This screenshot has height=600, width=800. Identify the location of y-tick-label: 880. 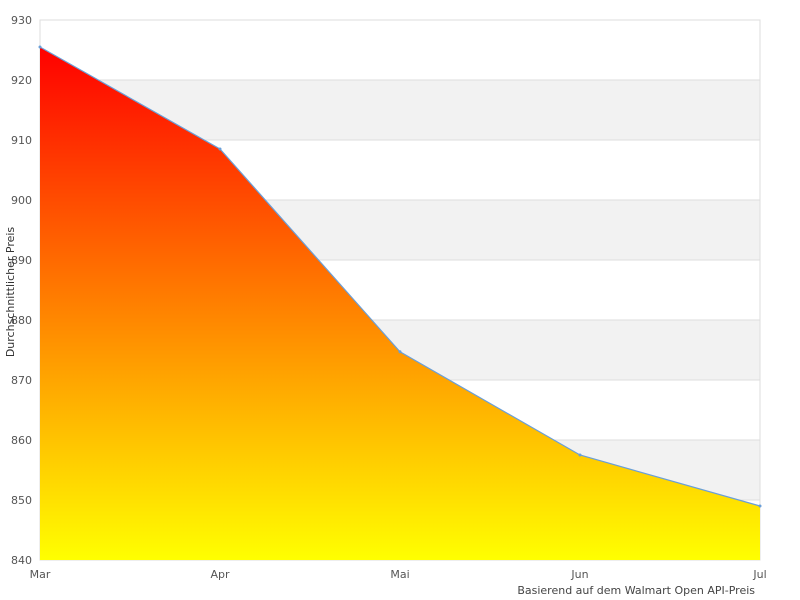
(21, 320).